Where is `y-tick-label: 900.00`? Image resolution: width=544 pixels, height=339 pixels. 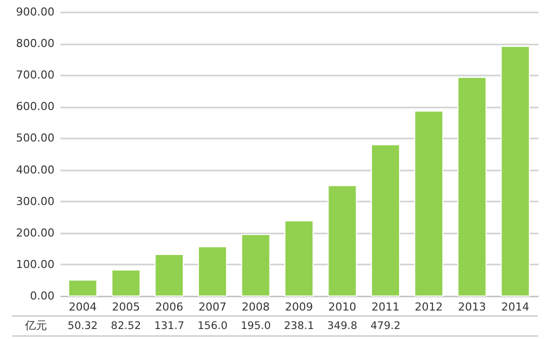 y-tick-label: 900.00 is located at coordinates (35, 12).